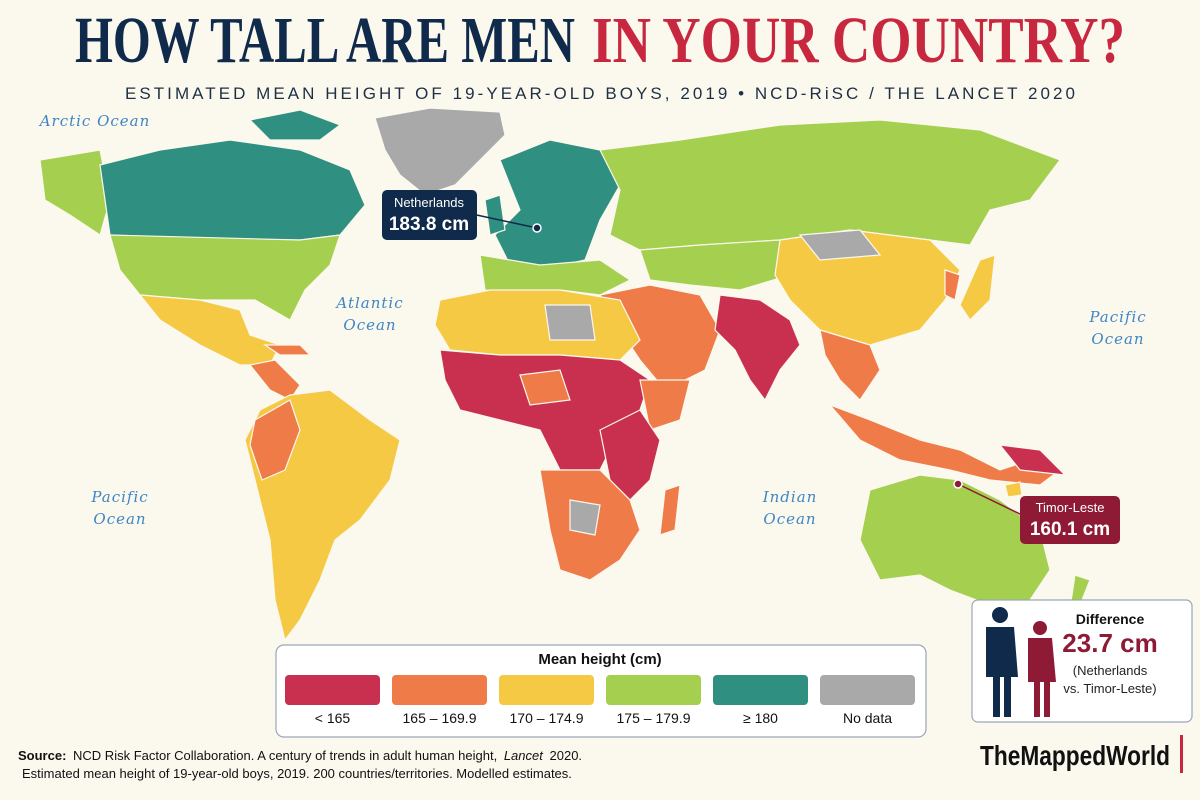 The height and width of the screenshot is (800, 1200). What do you see at coordinates (1070, 507) in the screenshot?
I see `callout-country: Timor-Leste` at bounding box center [1070, 507].